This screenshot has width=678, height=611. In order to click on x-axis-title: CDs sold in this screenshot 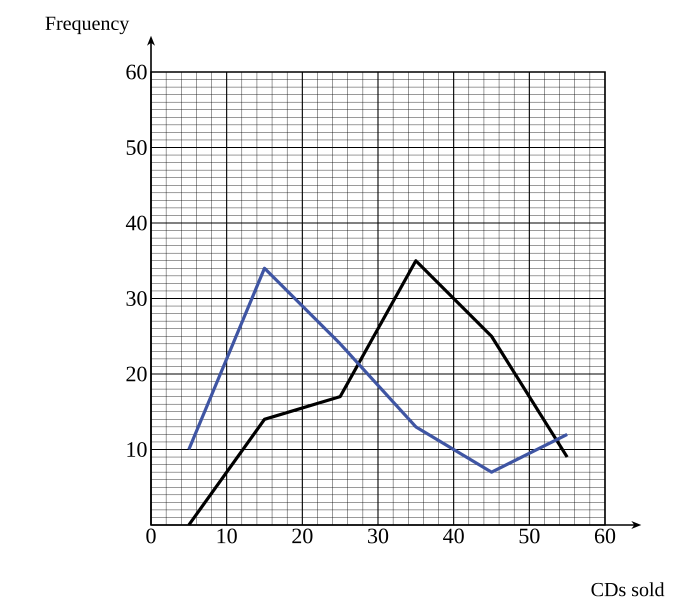, I will do `click(627, 589)`.